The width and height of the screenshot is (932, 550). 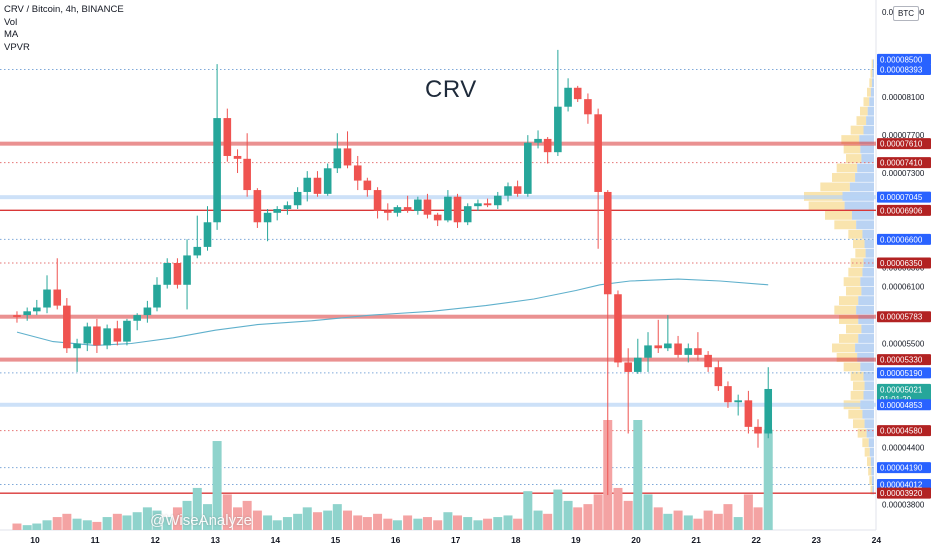 What do you see at coordinates (11, 34) in the screenshot?
I see `indicator-ma: MA` at bounding box center [11, 34].